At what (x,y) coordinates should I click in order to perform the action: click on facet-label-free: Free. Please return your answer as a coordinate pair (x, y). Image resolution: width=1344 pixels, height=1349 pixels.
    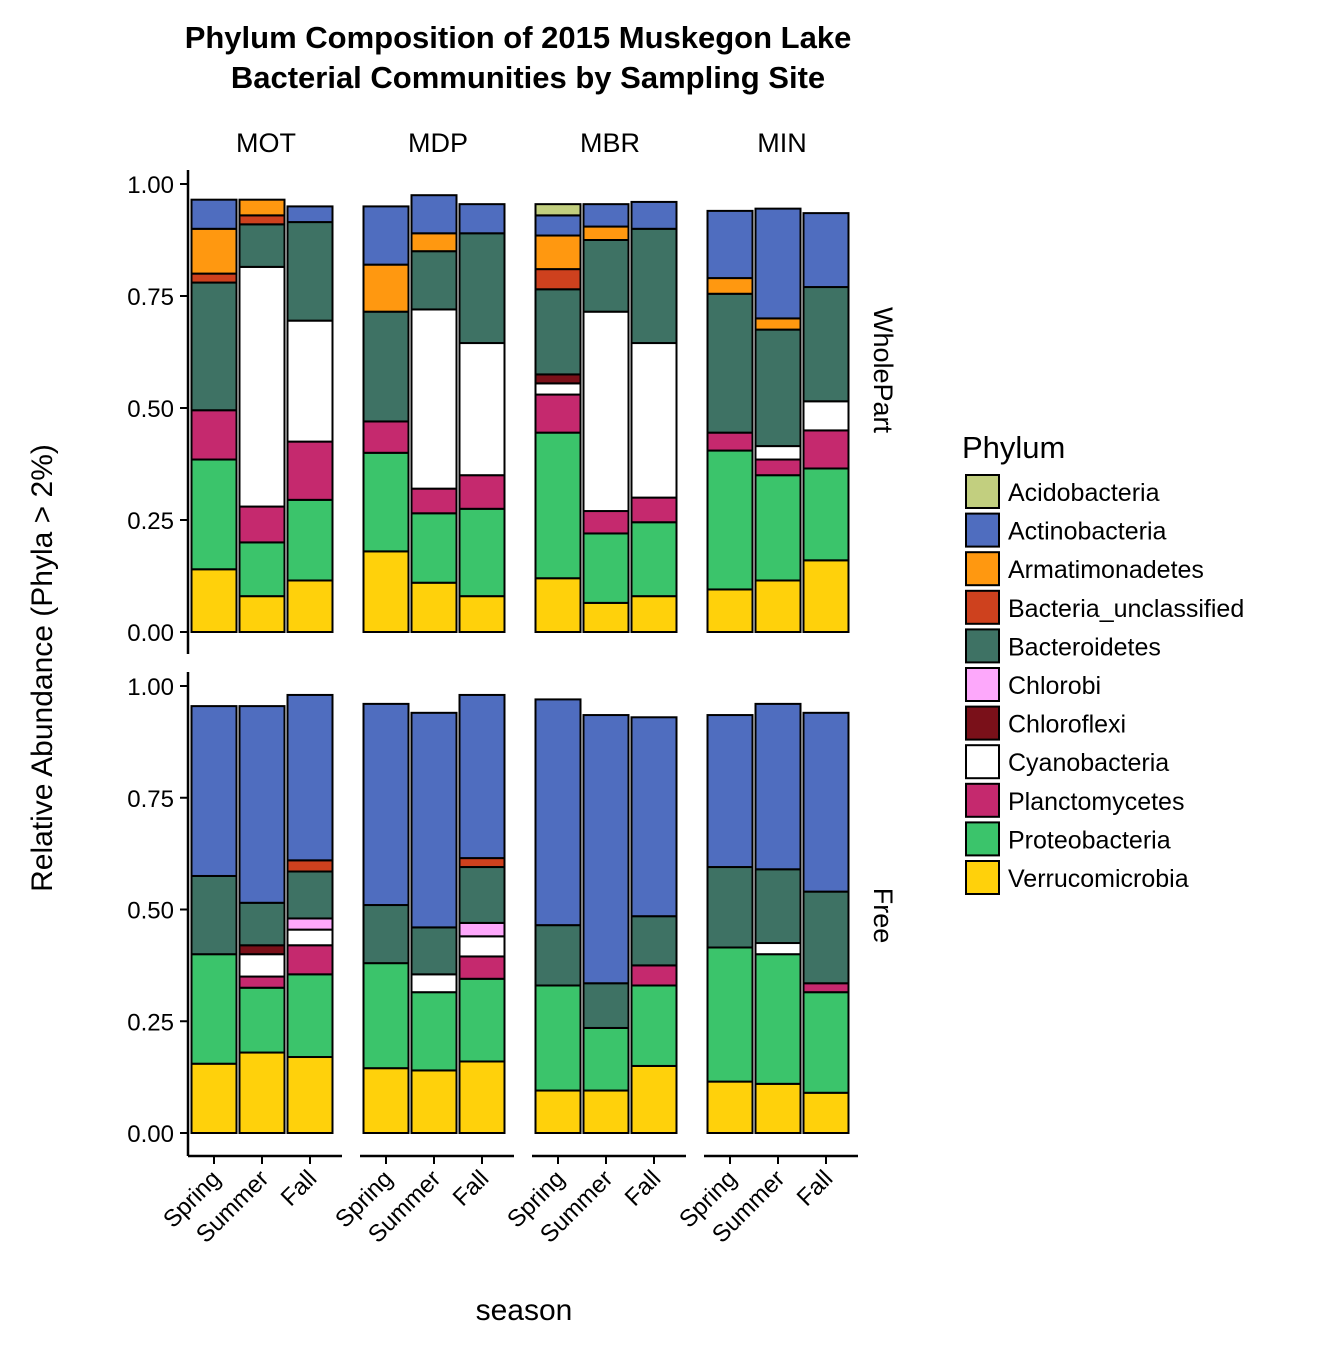
    Looking at the image, I should click on (883, 916).